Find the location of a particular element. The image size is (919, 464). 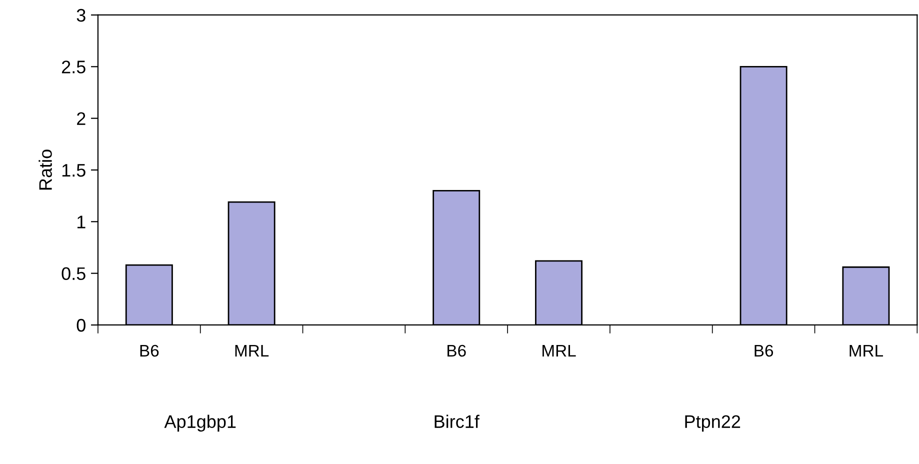

text: Birc1f is located at coordinates (457, 421).